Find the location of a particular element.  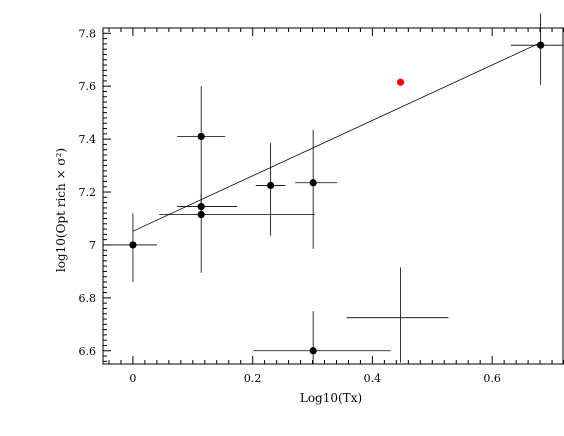

y-tick-label: 7.6 is located at coordinates (88, 86).